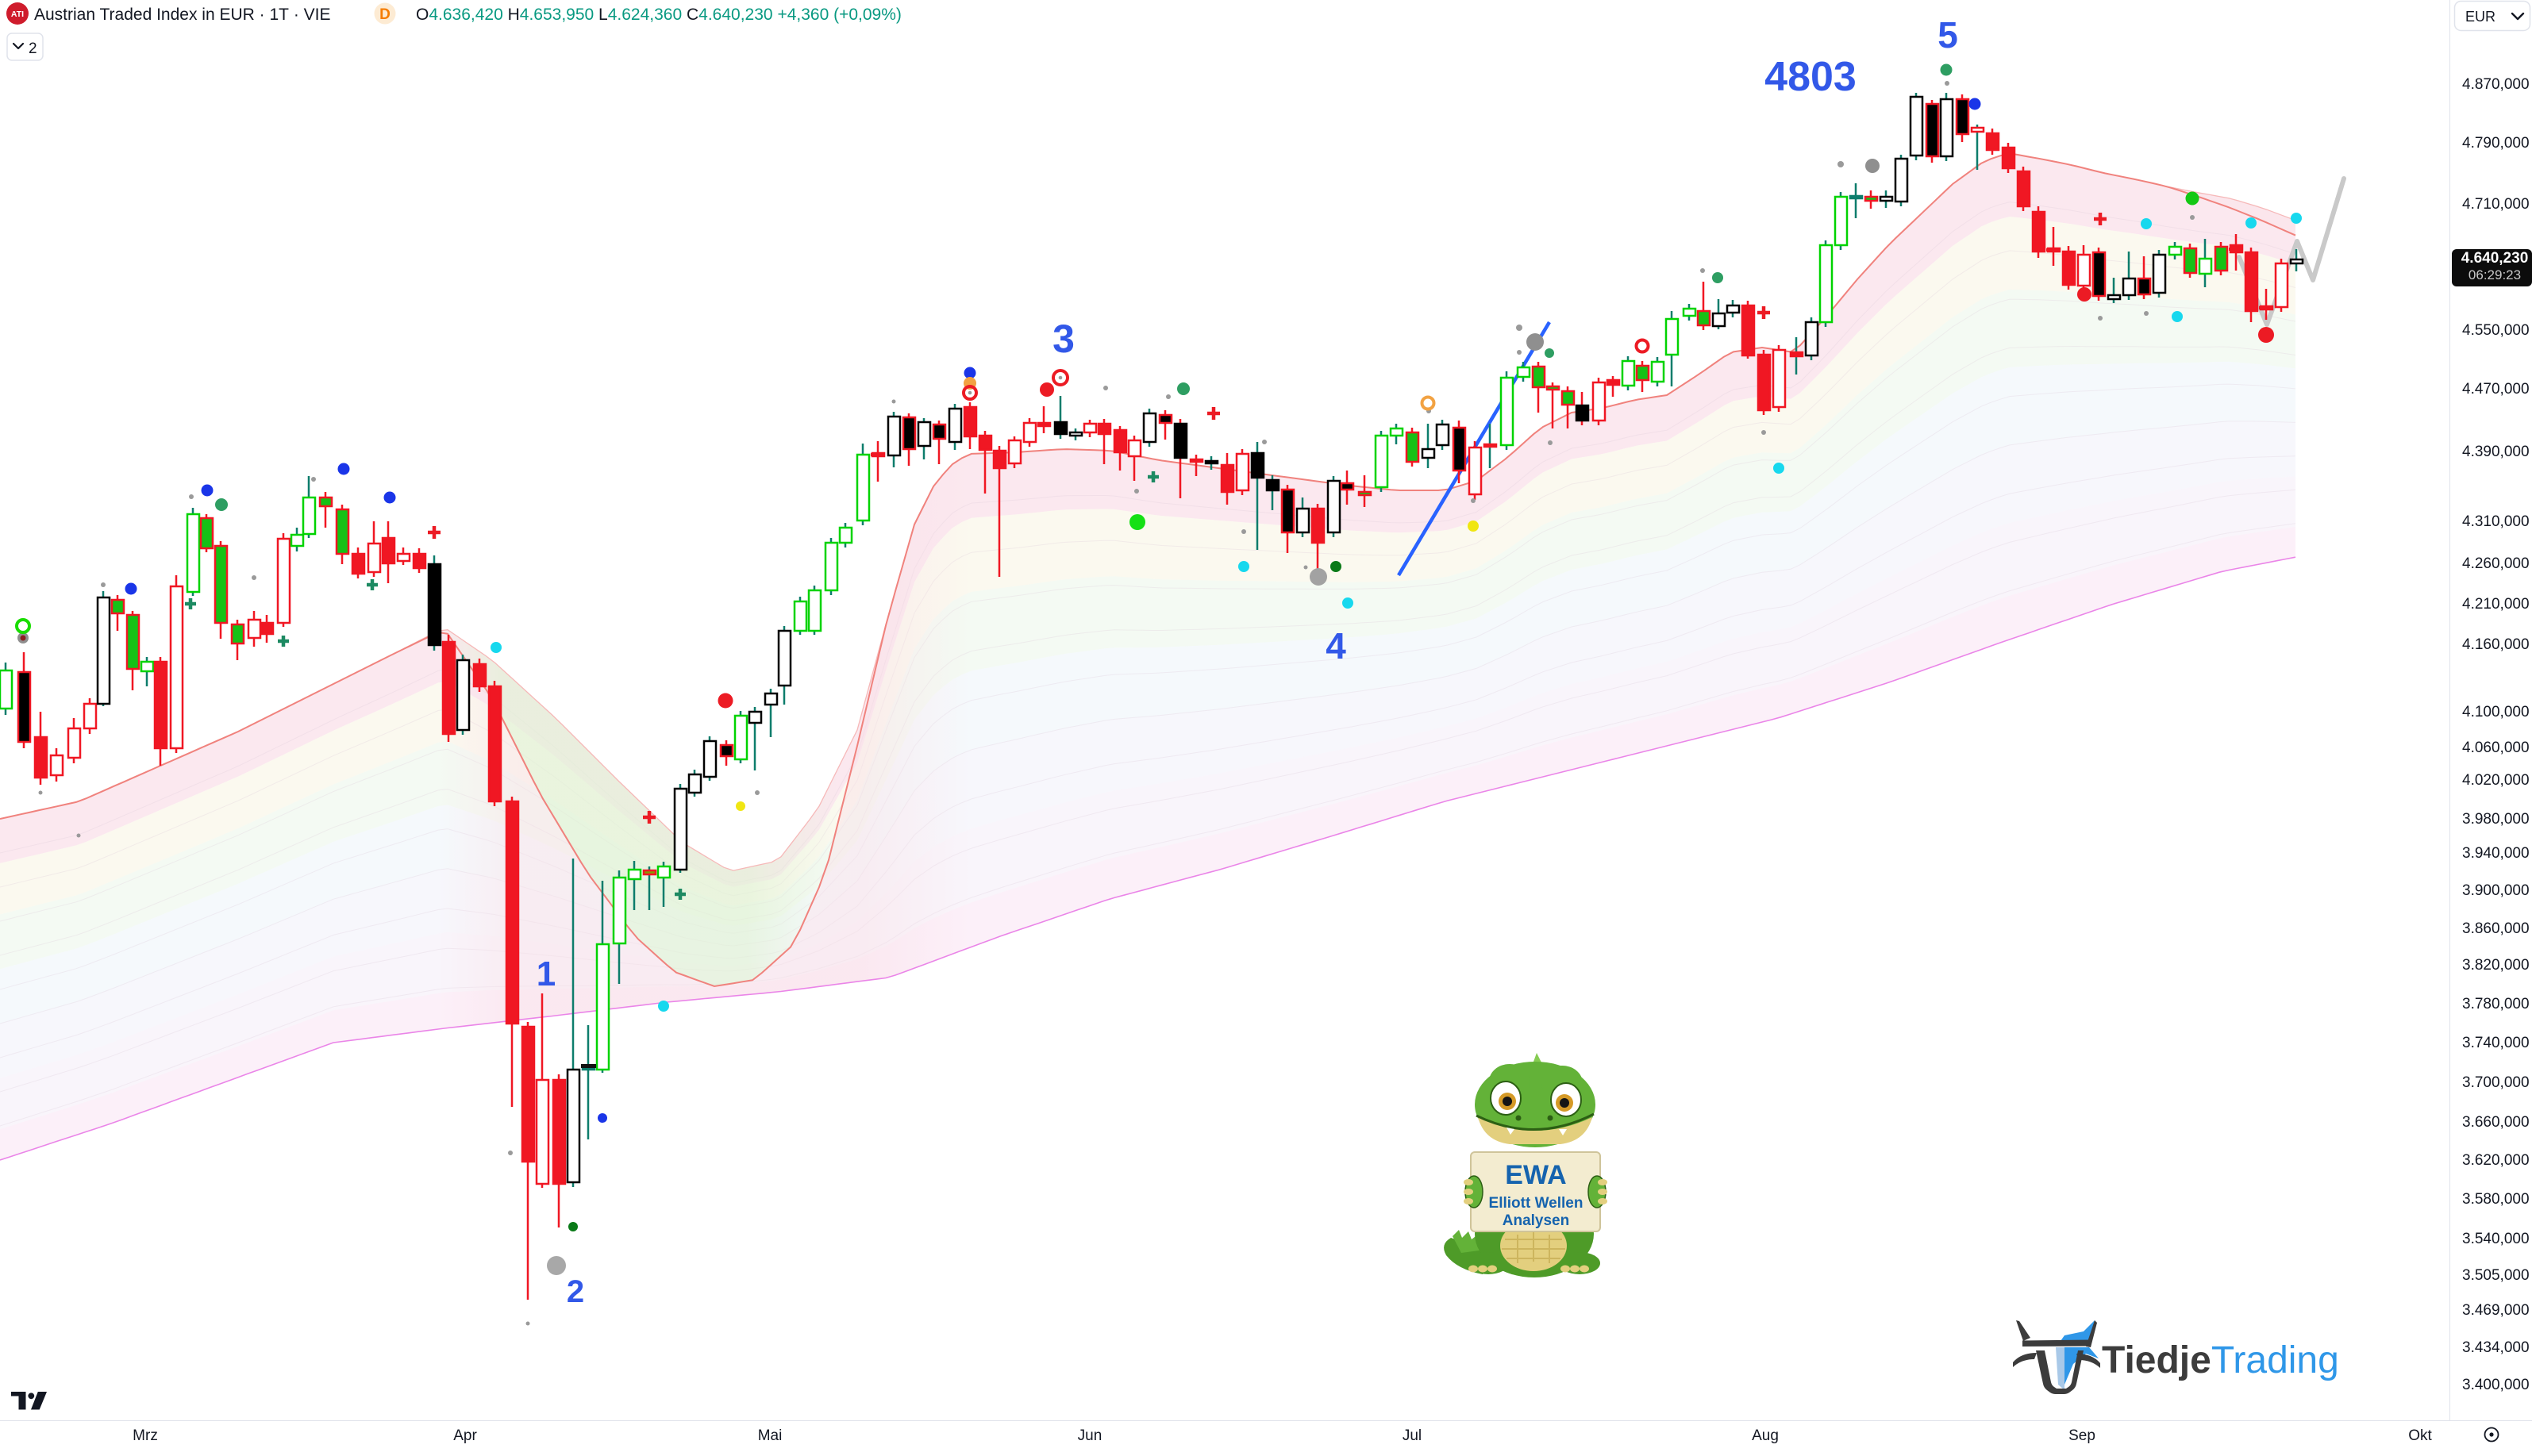  What do you see at coordinates (1535, 1175) in the screenshot?
I see `svg-text: EWA` at bounding box center [1535, 1175].